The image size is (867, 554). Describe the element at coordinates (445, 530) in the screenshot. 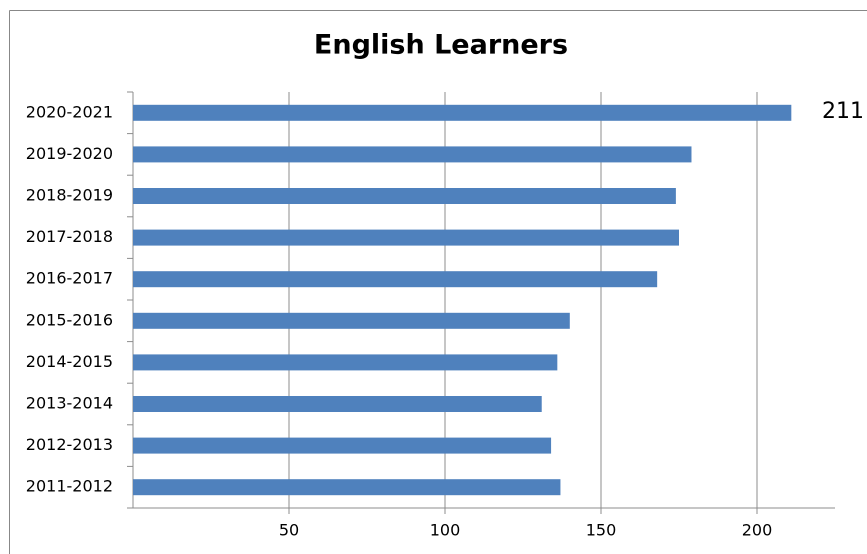

I see `x-tick-label: 100` at that location.